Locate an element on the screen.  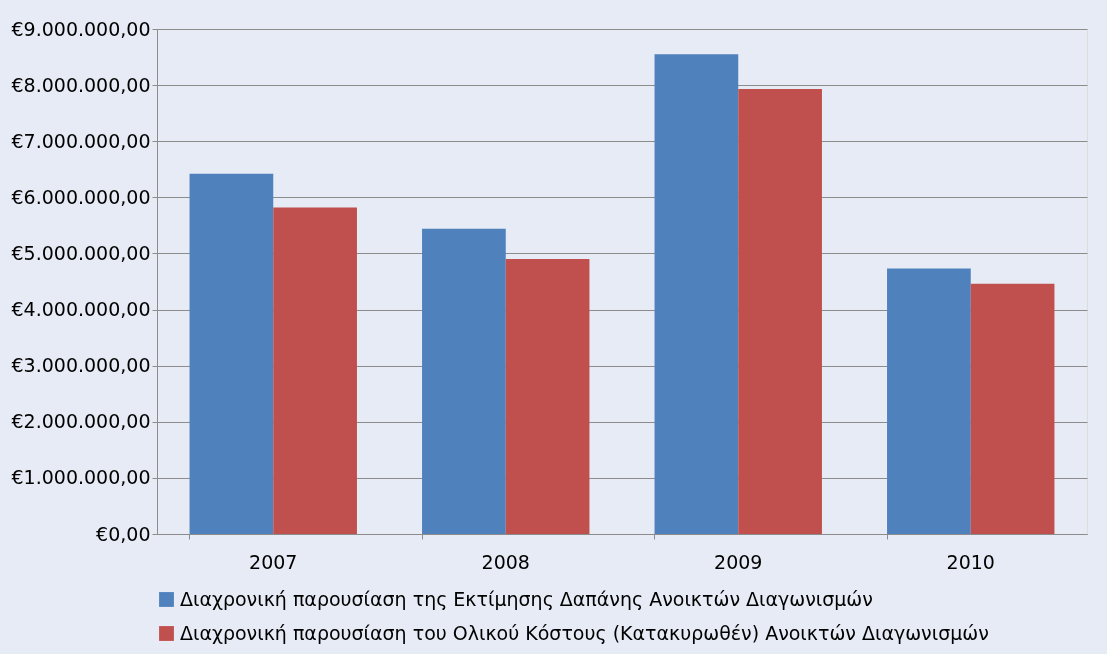
y-tick-label: €7.000.000,00 is located at coordinates (81, 140).